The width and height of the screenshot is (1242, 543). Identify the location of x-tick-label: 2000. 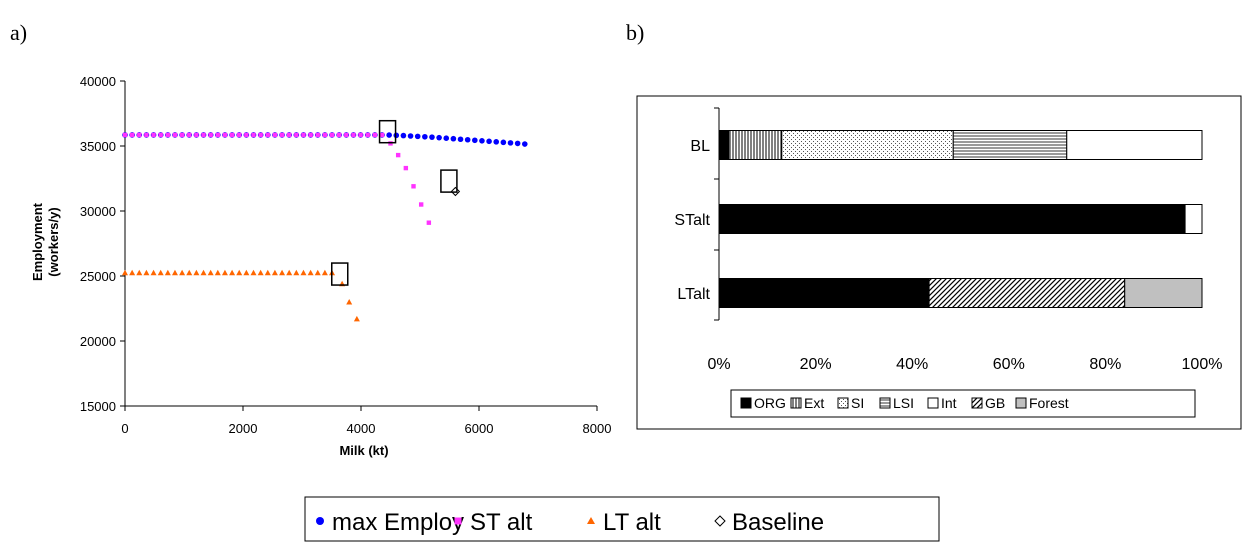
(243, 428).